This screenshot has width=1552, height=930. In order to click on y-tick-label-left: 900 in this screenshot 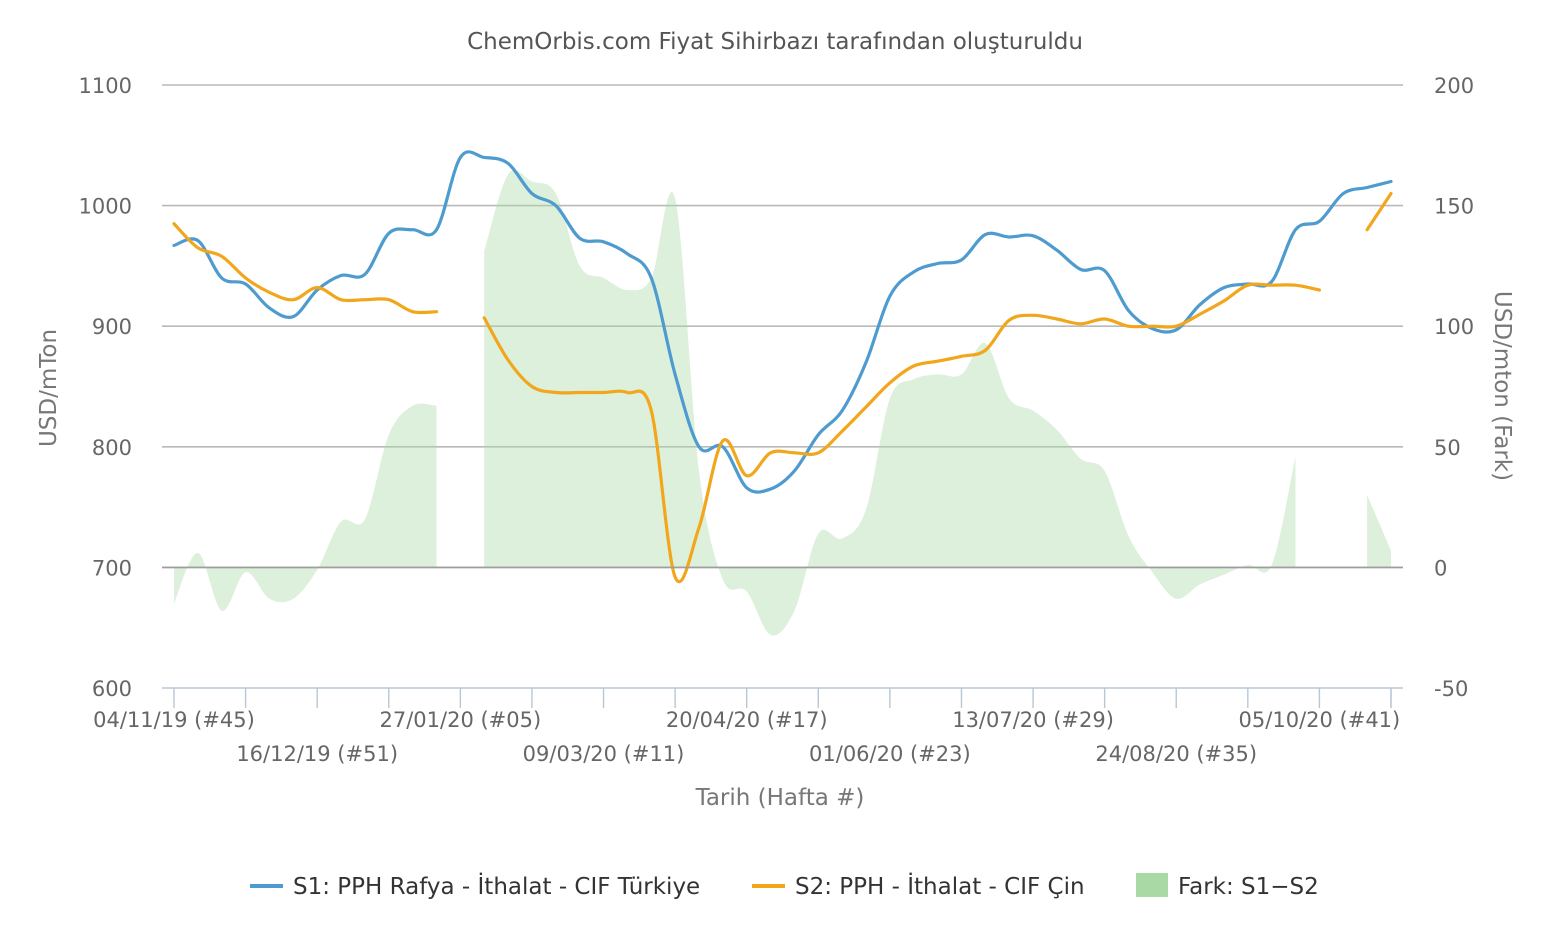, I will do `click(112, 327)`.